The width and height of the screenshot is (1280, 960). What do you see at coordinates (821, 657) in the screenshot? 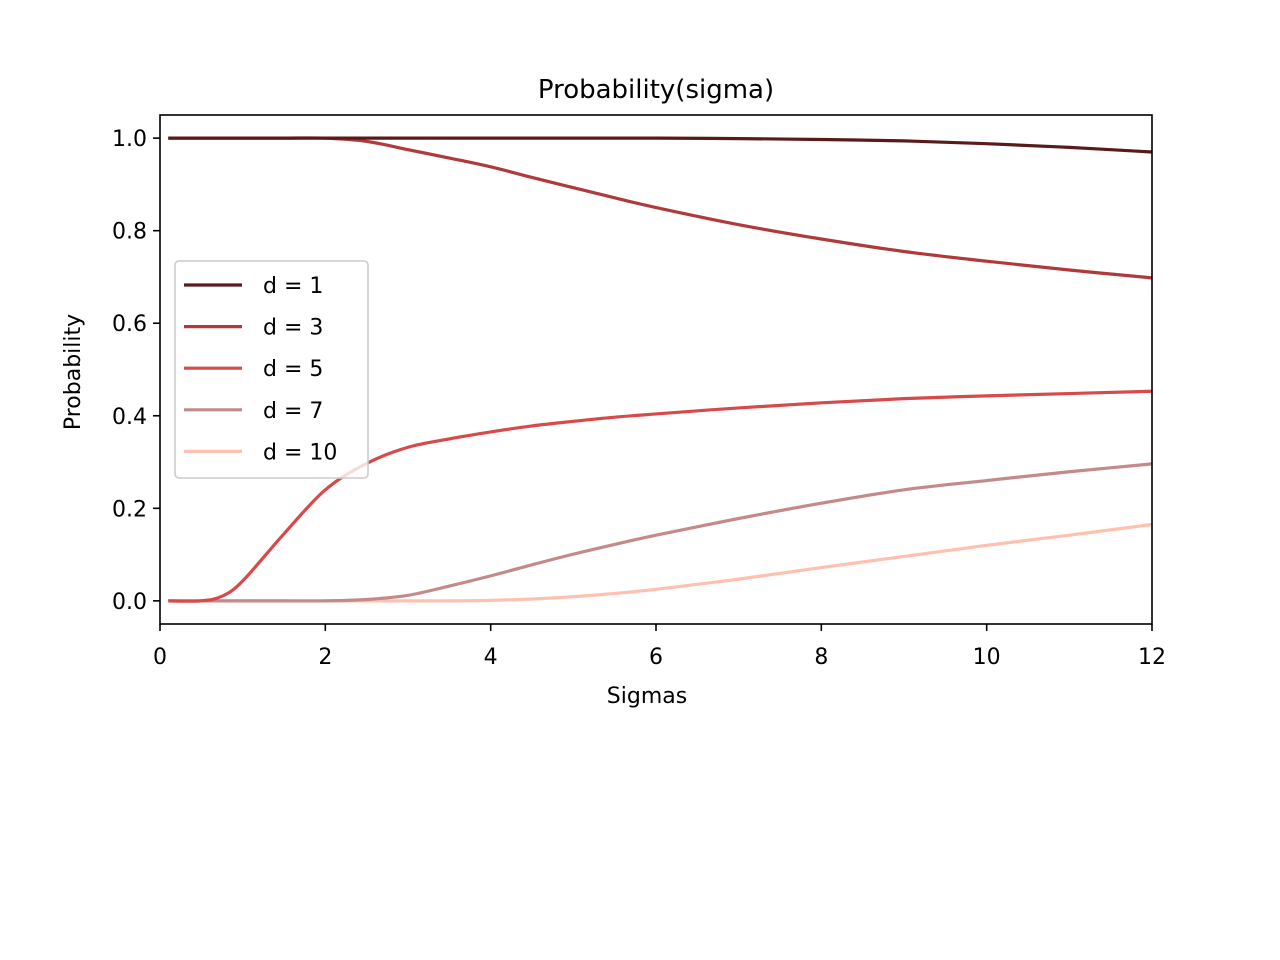
I see `x-tick-label: 8` at bounding box center [821, 657].